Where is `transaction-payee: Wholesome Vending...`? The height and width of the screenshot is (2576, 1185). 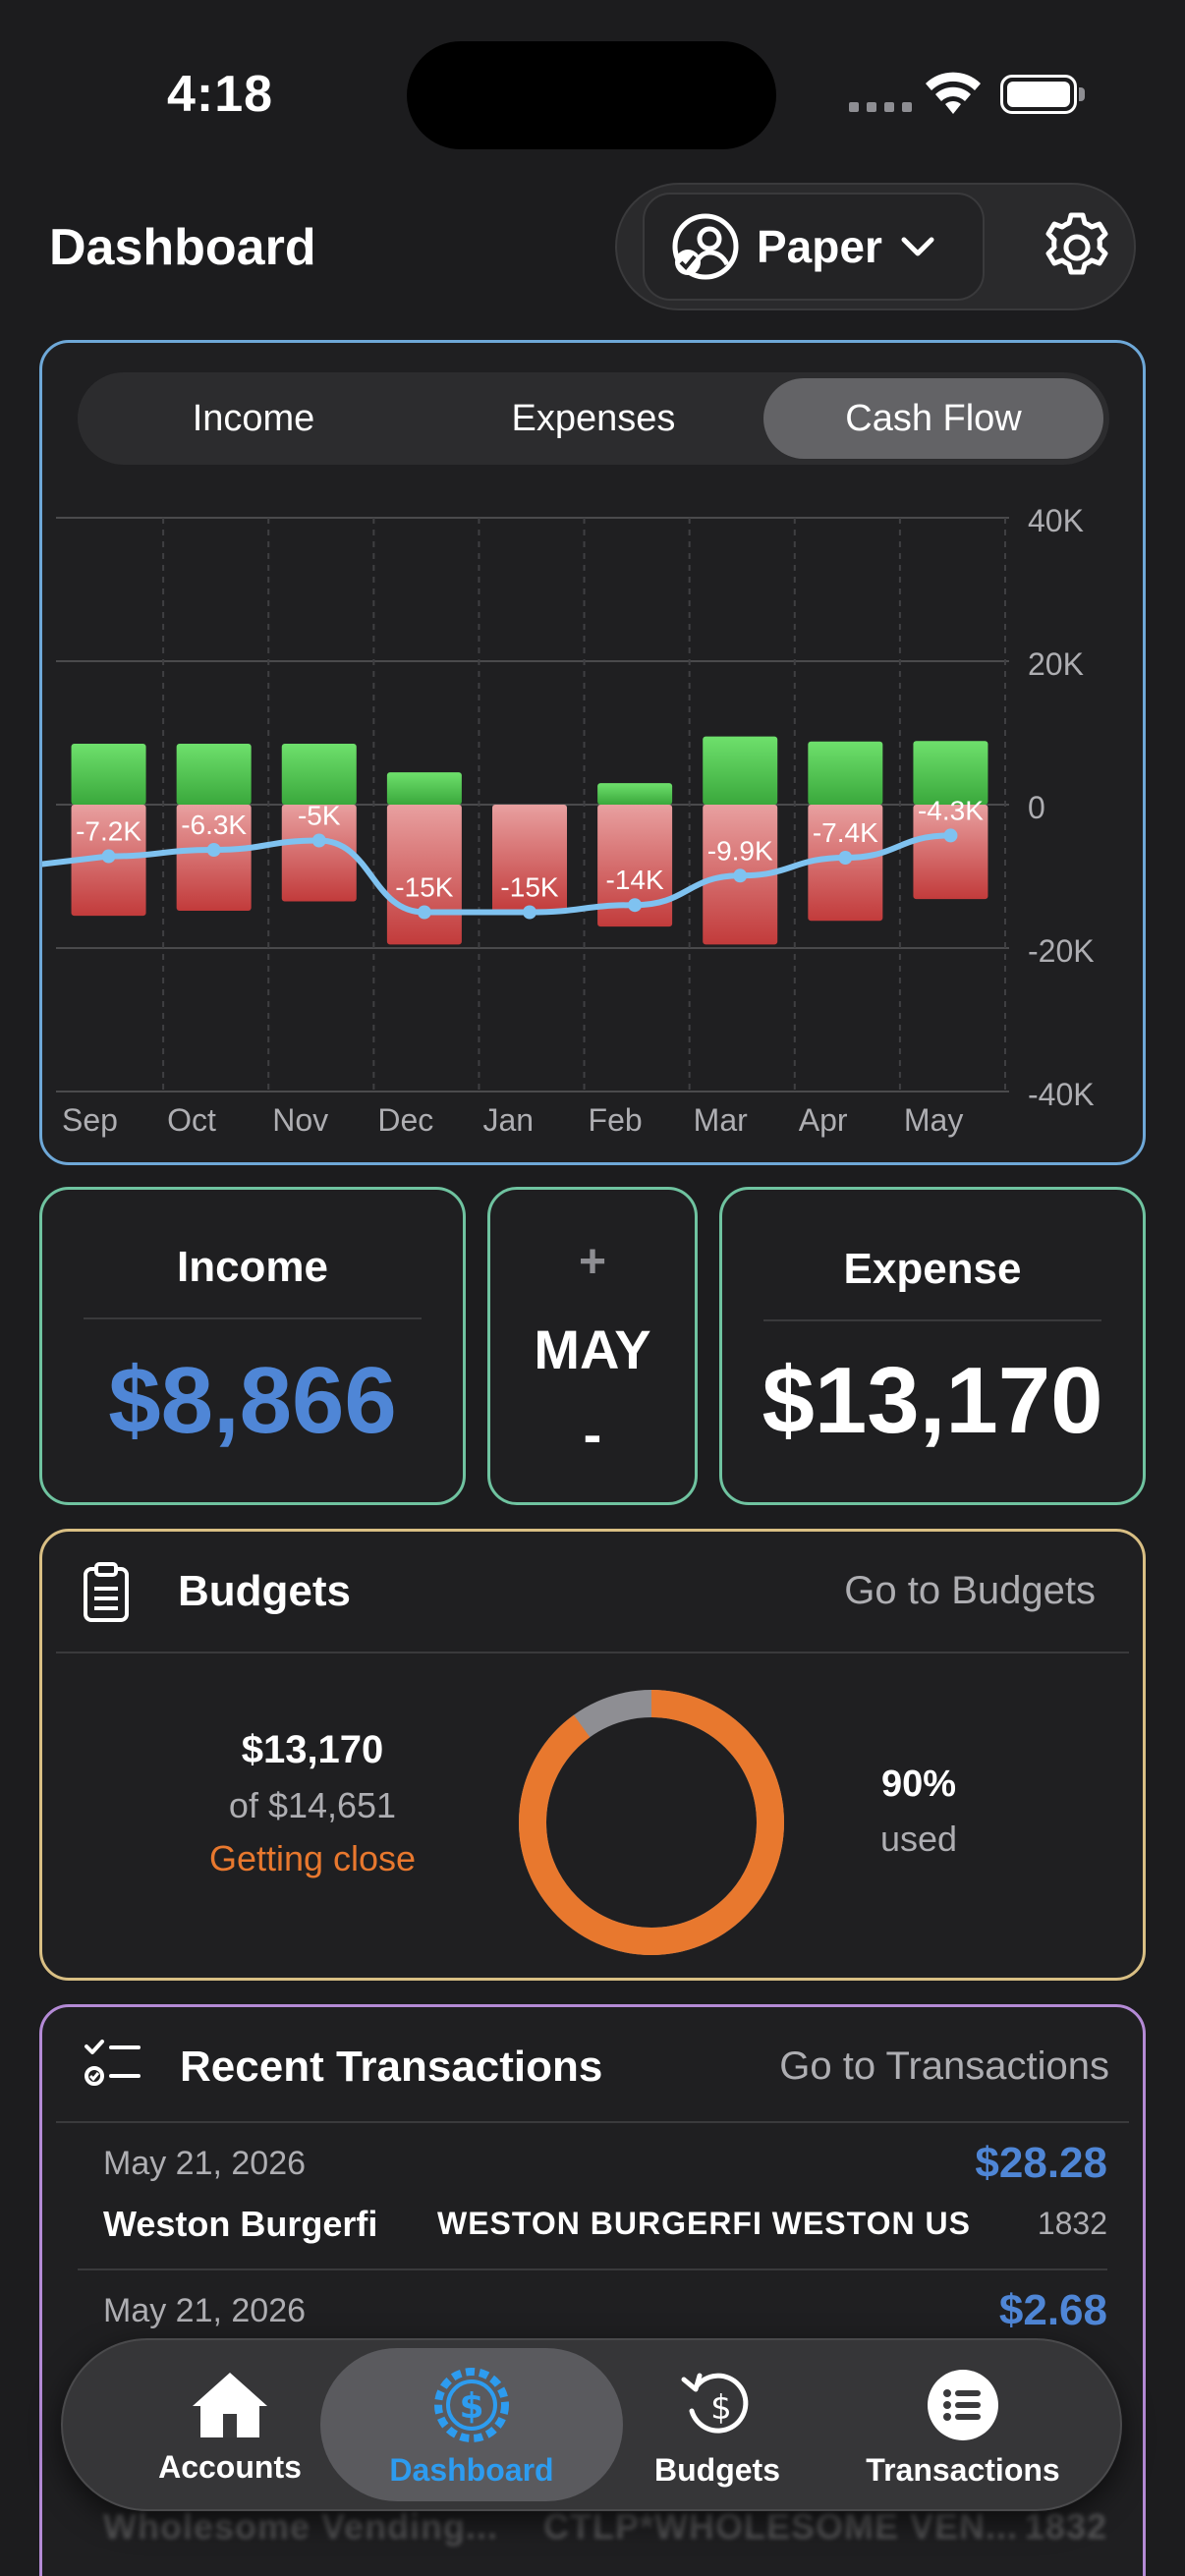 transaction-payee: Wholesome Vending... is located at coordinates (301, 2526).